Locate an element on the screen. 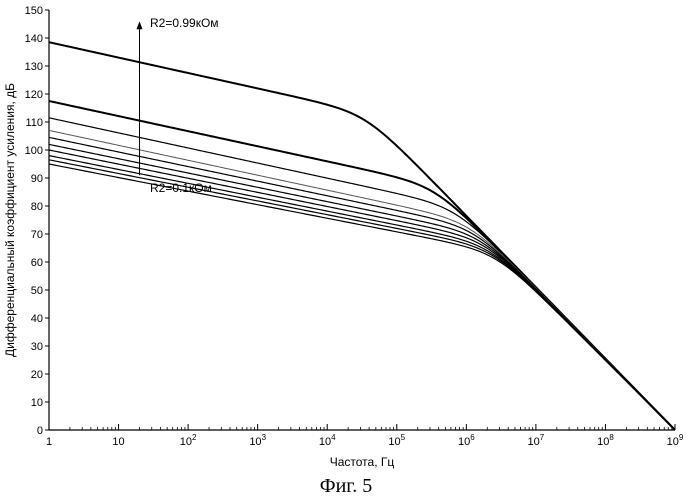  x-tick-label: 10⁴ is located at coordinates (327, 440).